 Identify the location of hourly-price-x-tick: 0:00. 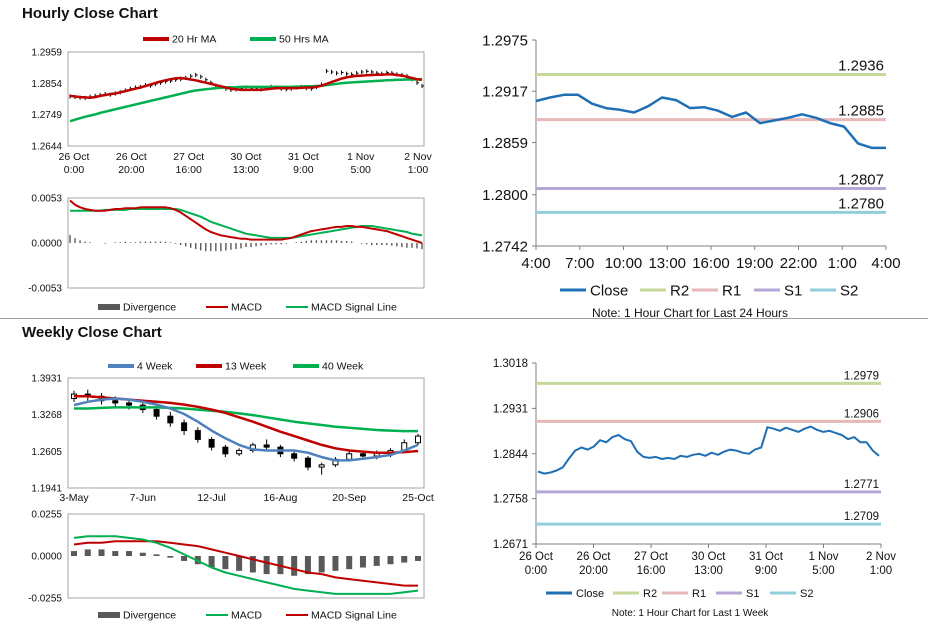
(74, 170).